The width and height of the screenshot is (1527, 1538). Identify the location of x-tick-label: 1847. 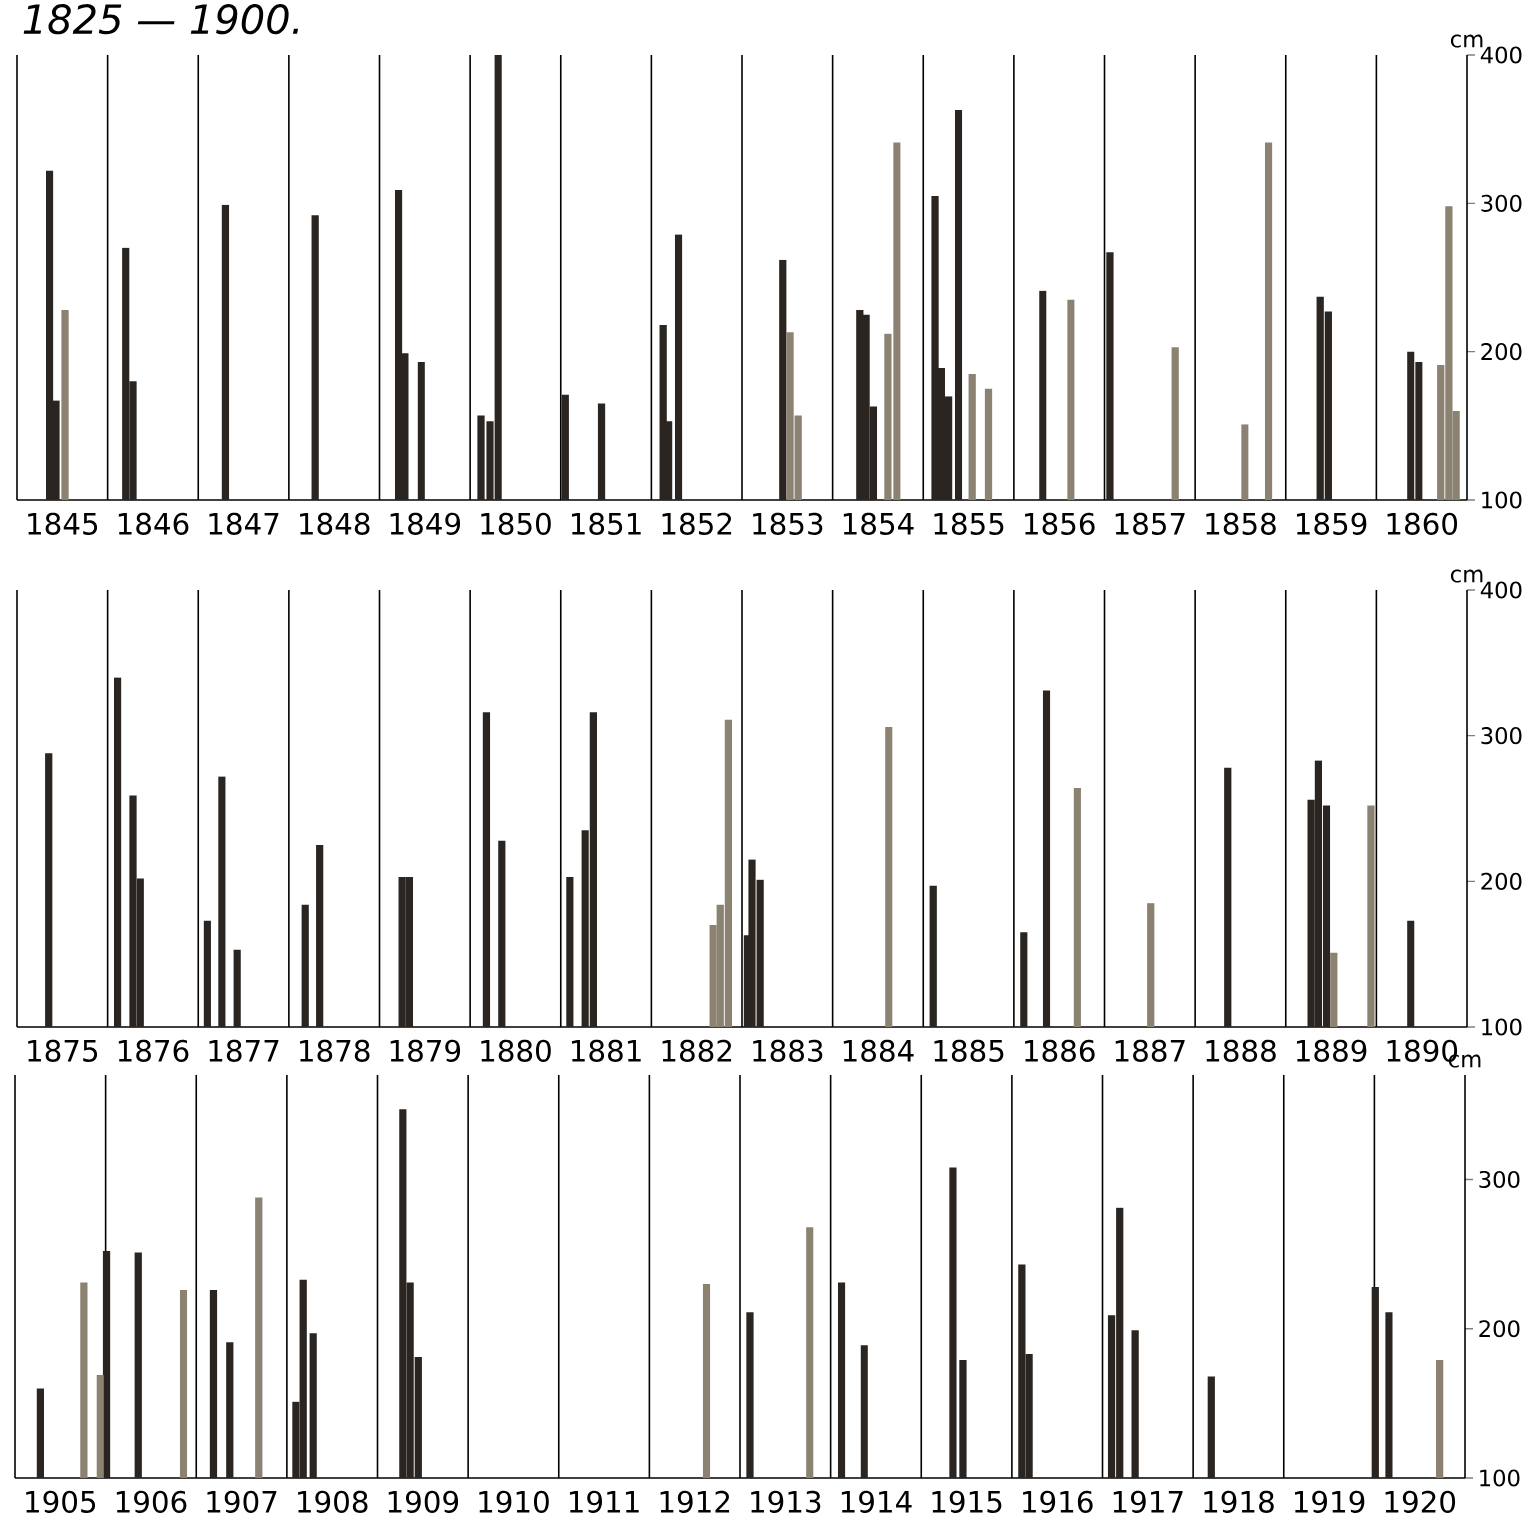
(244, 523).